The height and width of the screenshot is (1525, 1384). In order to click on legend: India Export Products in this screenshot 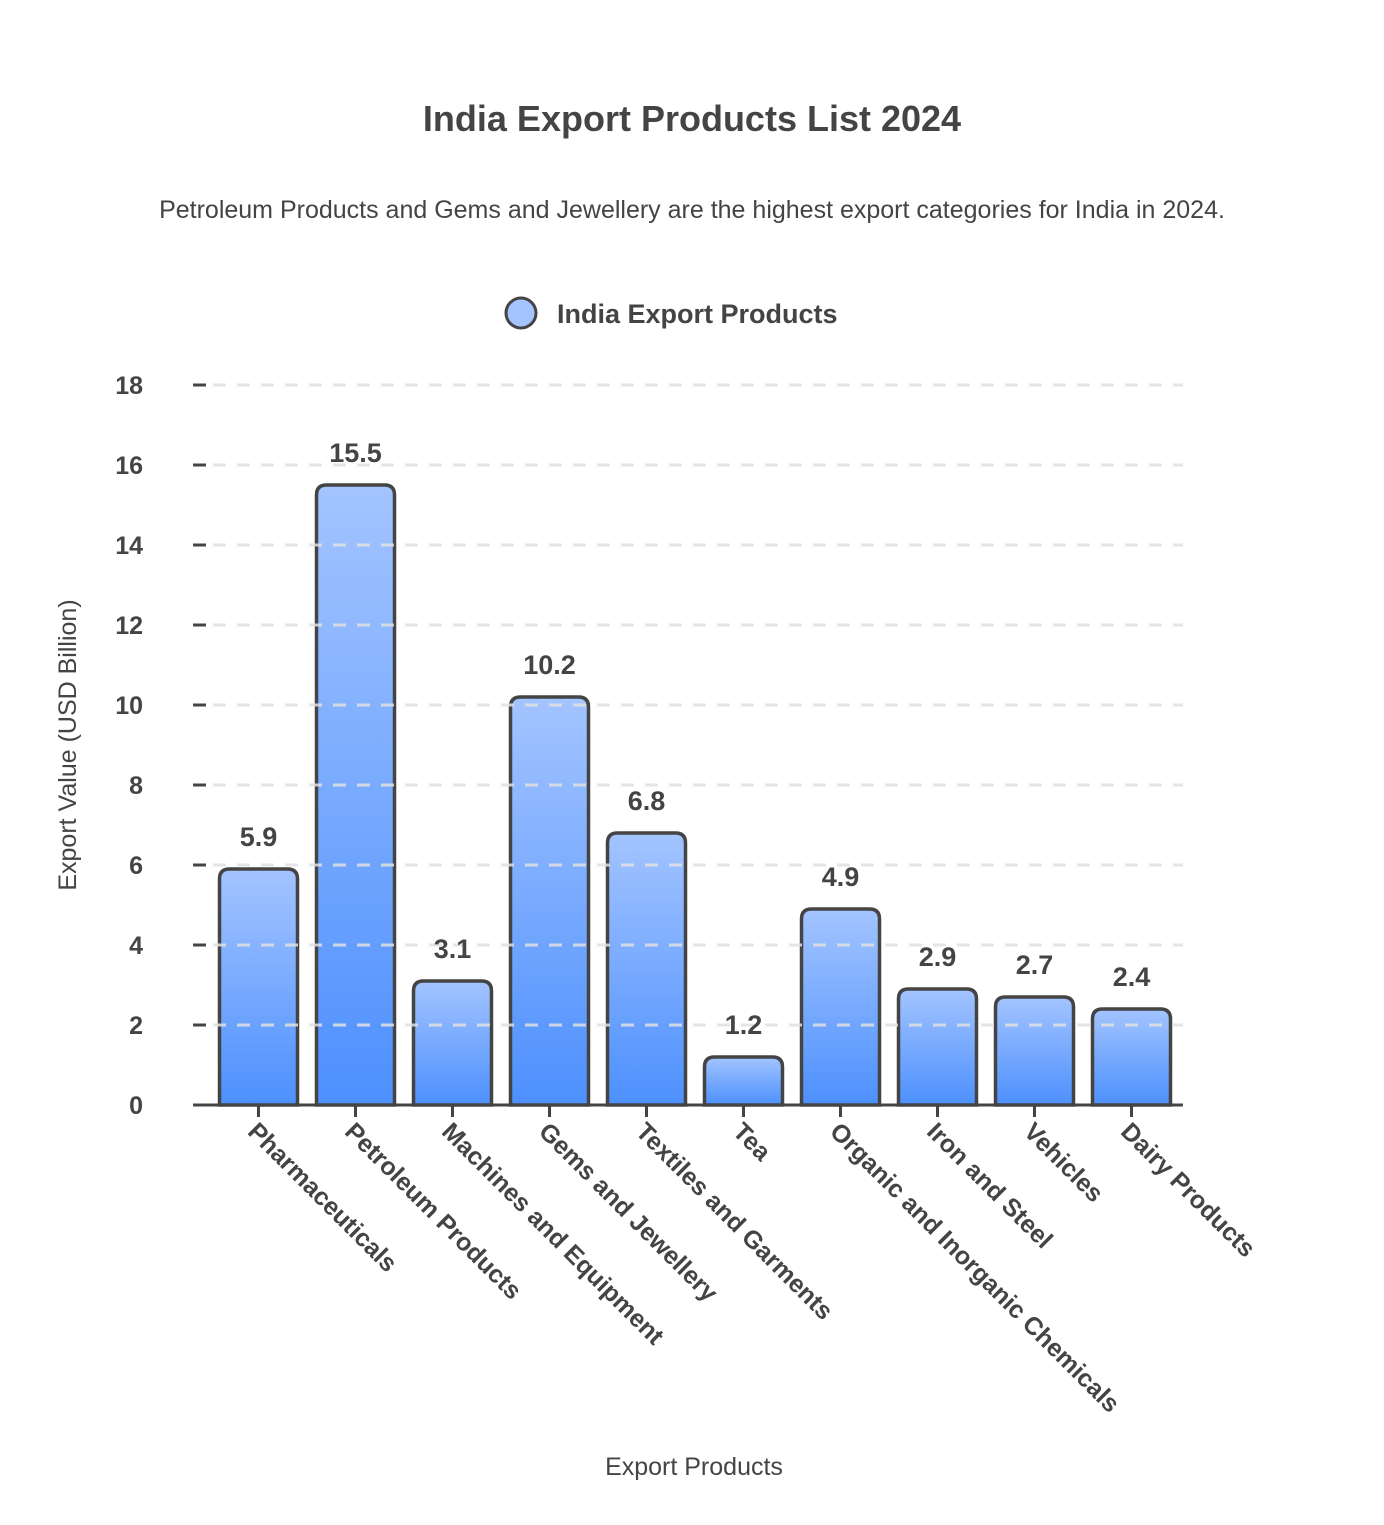, I will do `click(671, 313)`.